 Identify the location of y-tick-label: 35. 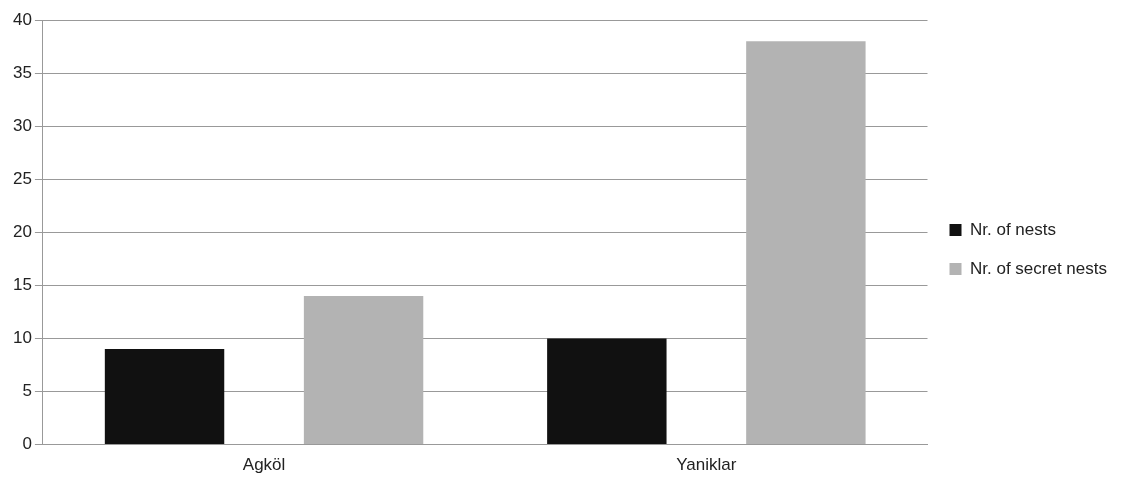
(22, 72).